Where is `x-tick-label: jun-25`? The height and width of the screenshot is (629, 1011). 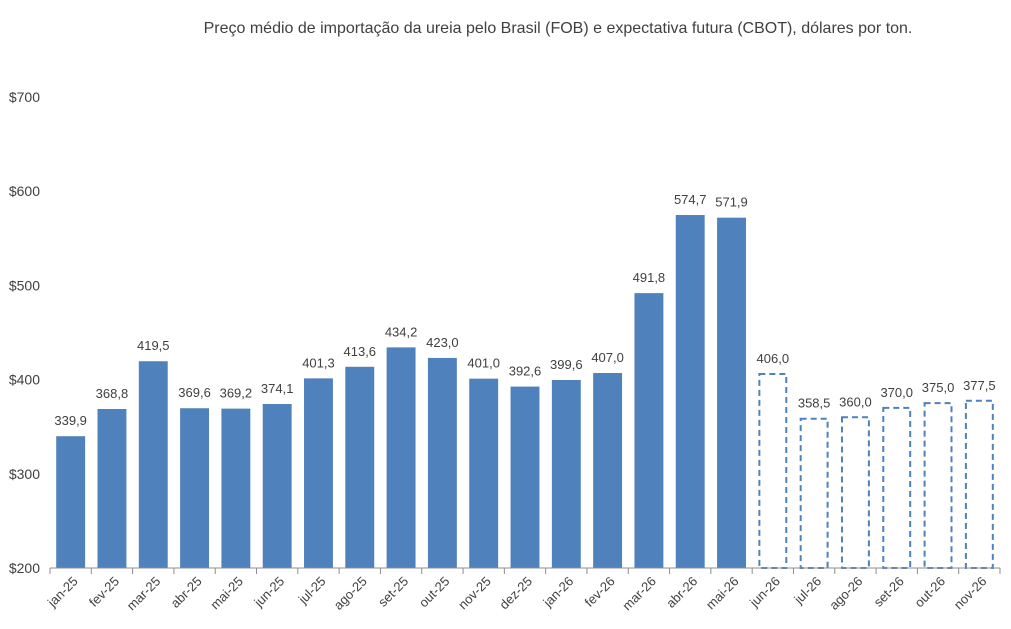 x-tick-label: jun-25 is located at coordinates (268, 592).